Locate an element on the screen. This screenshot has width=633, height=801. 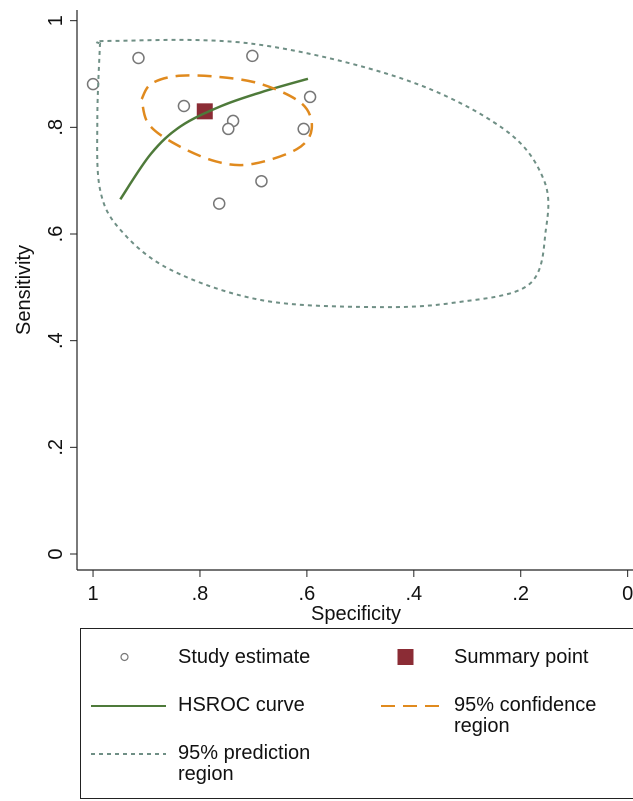
x-axis-title: Specificity is located at coordinates (356, 614).